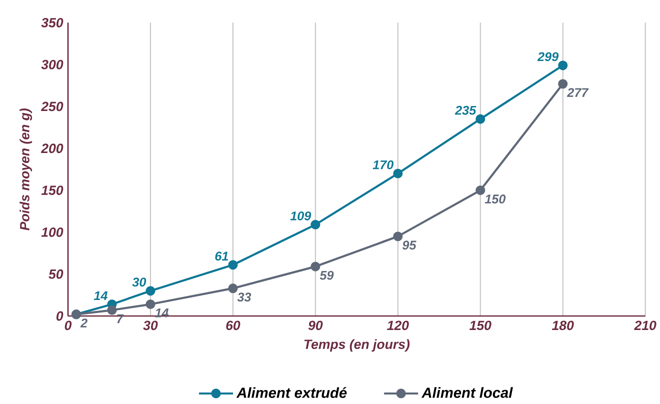 Image resolution: width=660 pixels, height=404 pixels. Describe the element at coordinates (495, 199) in the screenshot. I see `data-label: 150` at that location.